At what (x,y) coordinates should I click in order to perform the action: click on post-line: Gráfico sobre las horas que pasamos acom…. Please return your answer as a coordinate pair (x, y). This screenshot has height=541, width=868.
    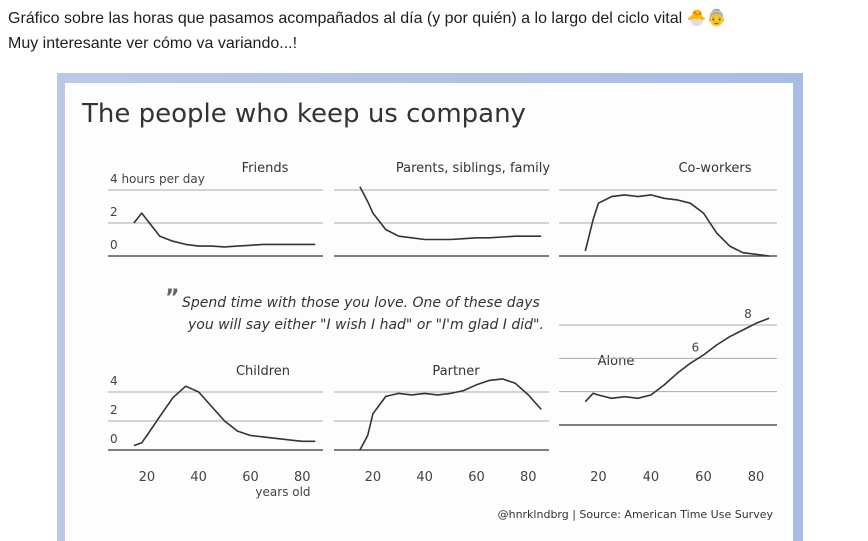
    Looking at the image, I should click on (367, 18).